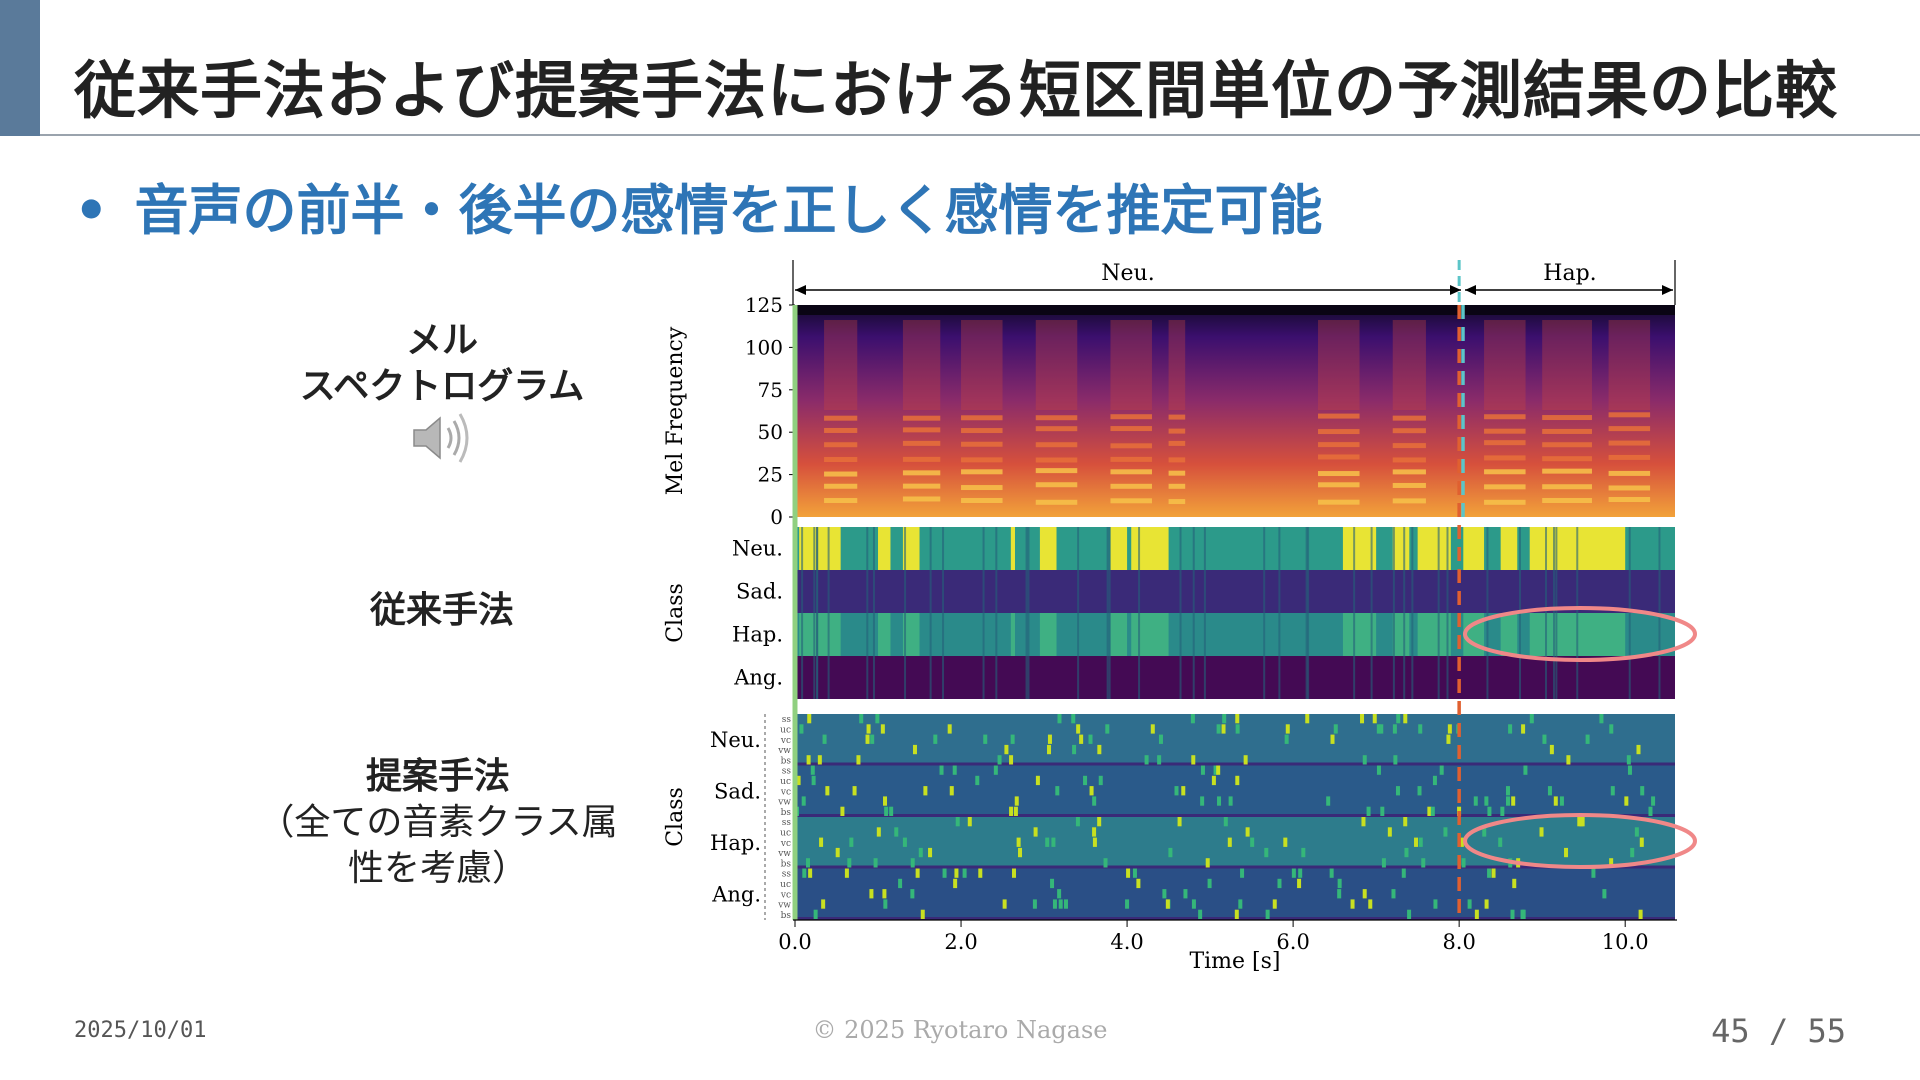 This screenshot has width=1920, height=1080. I want to click on phoneme-sublabel: ss, so click(787, 875).